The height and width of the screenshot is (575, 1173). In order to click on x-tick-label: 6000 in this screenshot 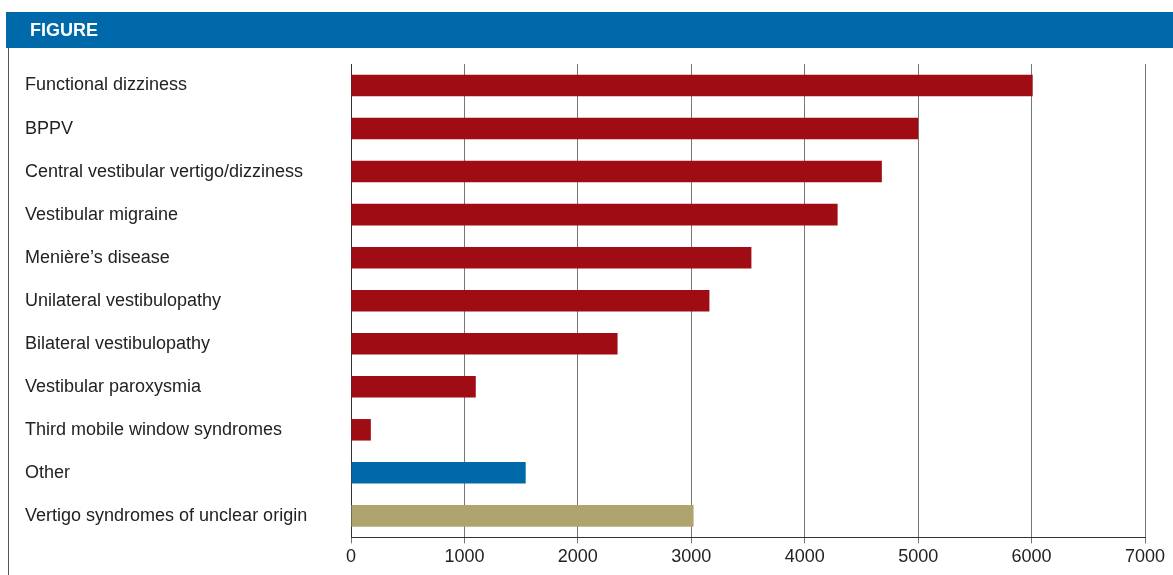, I will do `click(1031, 556)`.